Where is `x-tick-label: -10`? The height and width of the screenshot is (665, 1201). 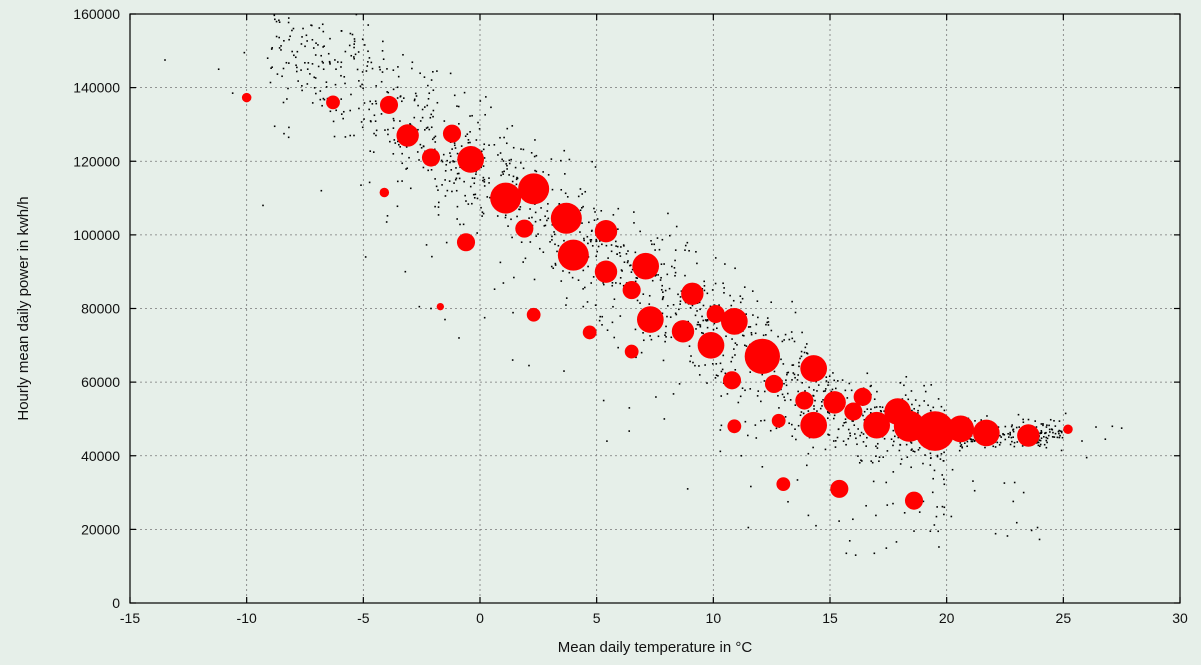
x-tick-label: -10 is located at coordinates (247, 618).